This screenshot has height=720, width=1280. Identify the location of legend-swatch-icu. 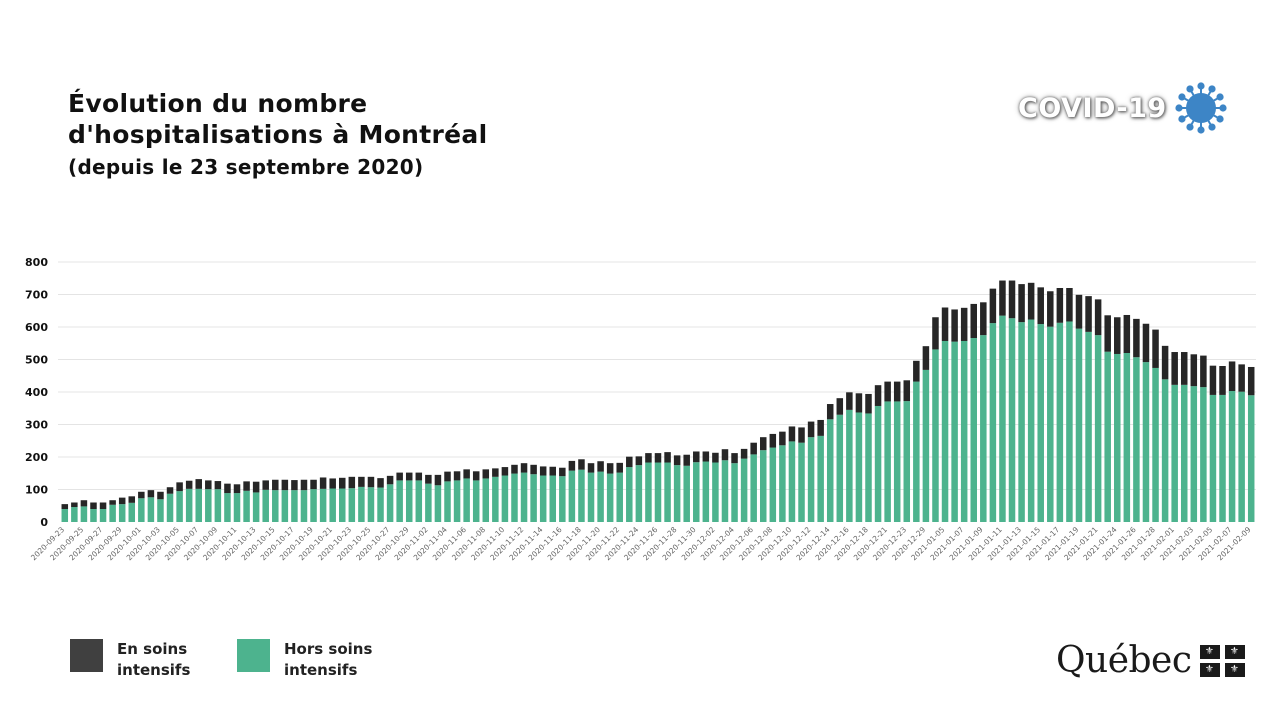
(86, 655).